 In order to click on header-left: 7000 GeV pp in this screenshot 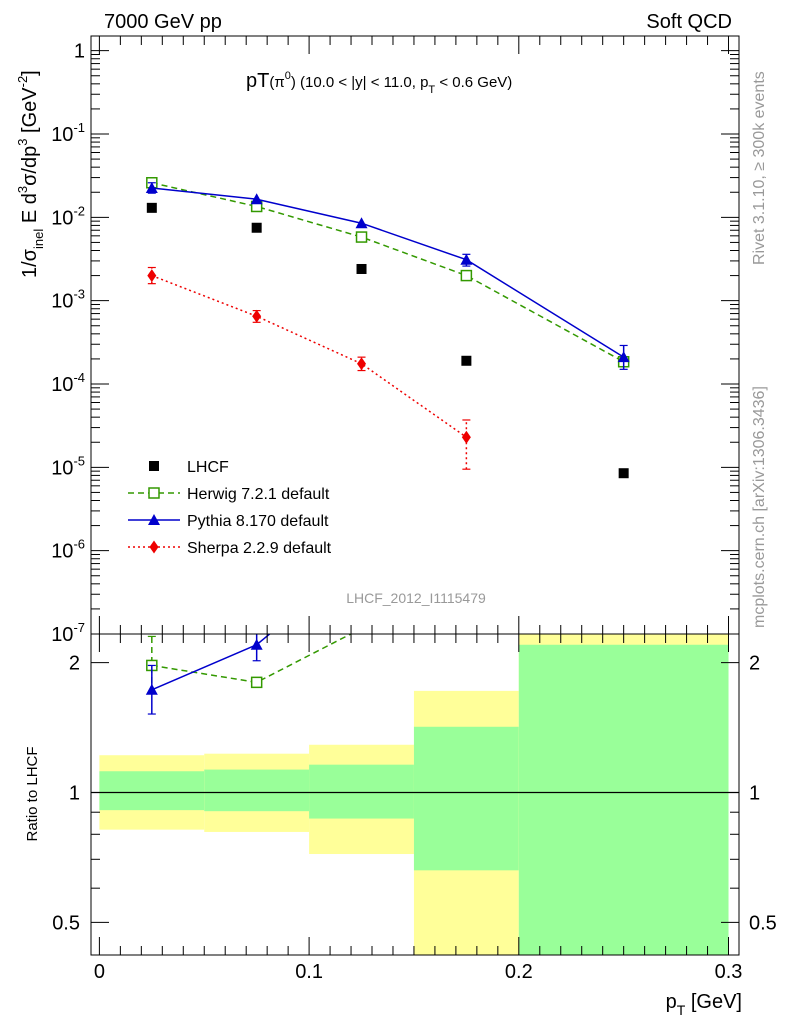, I will do `click(163, 22)`.